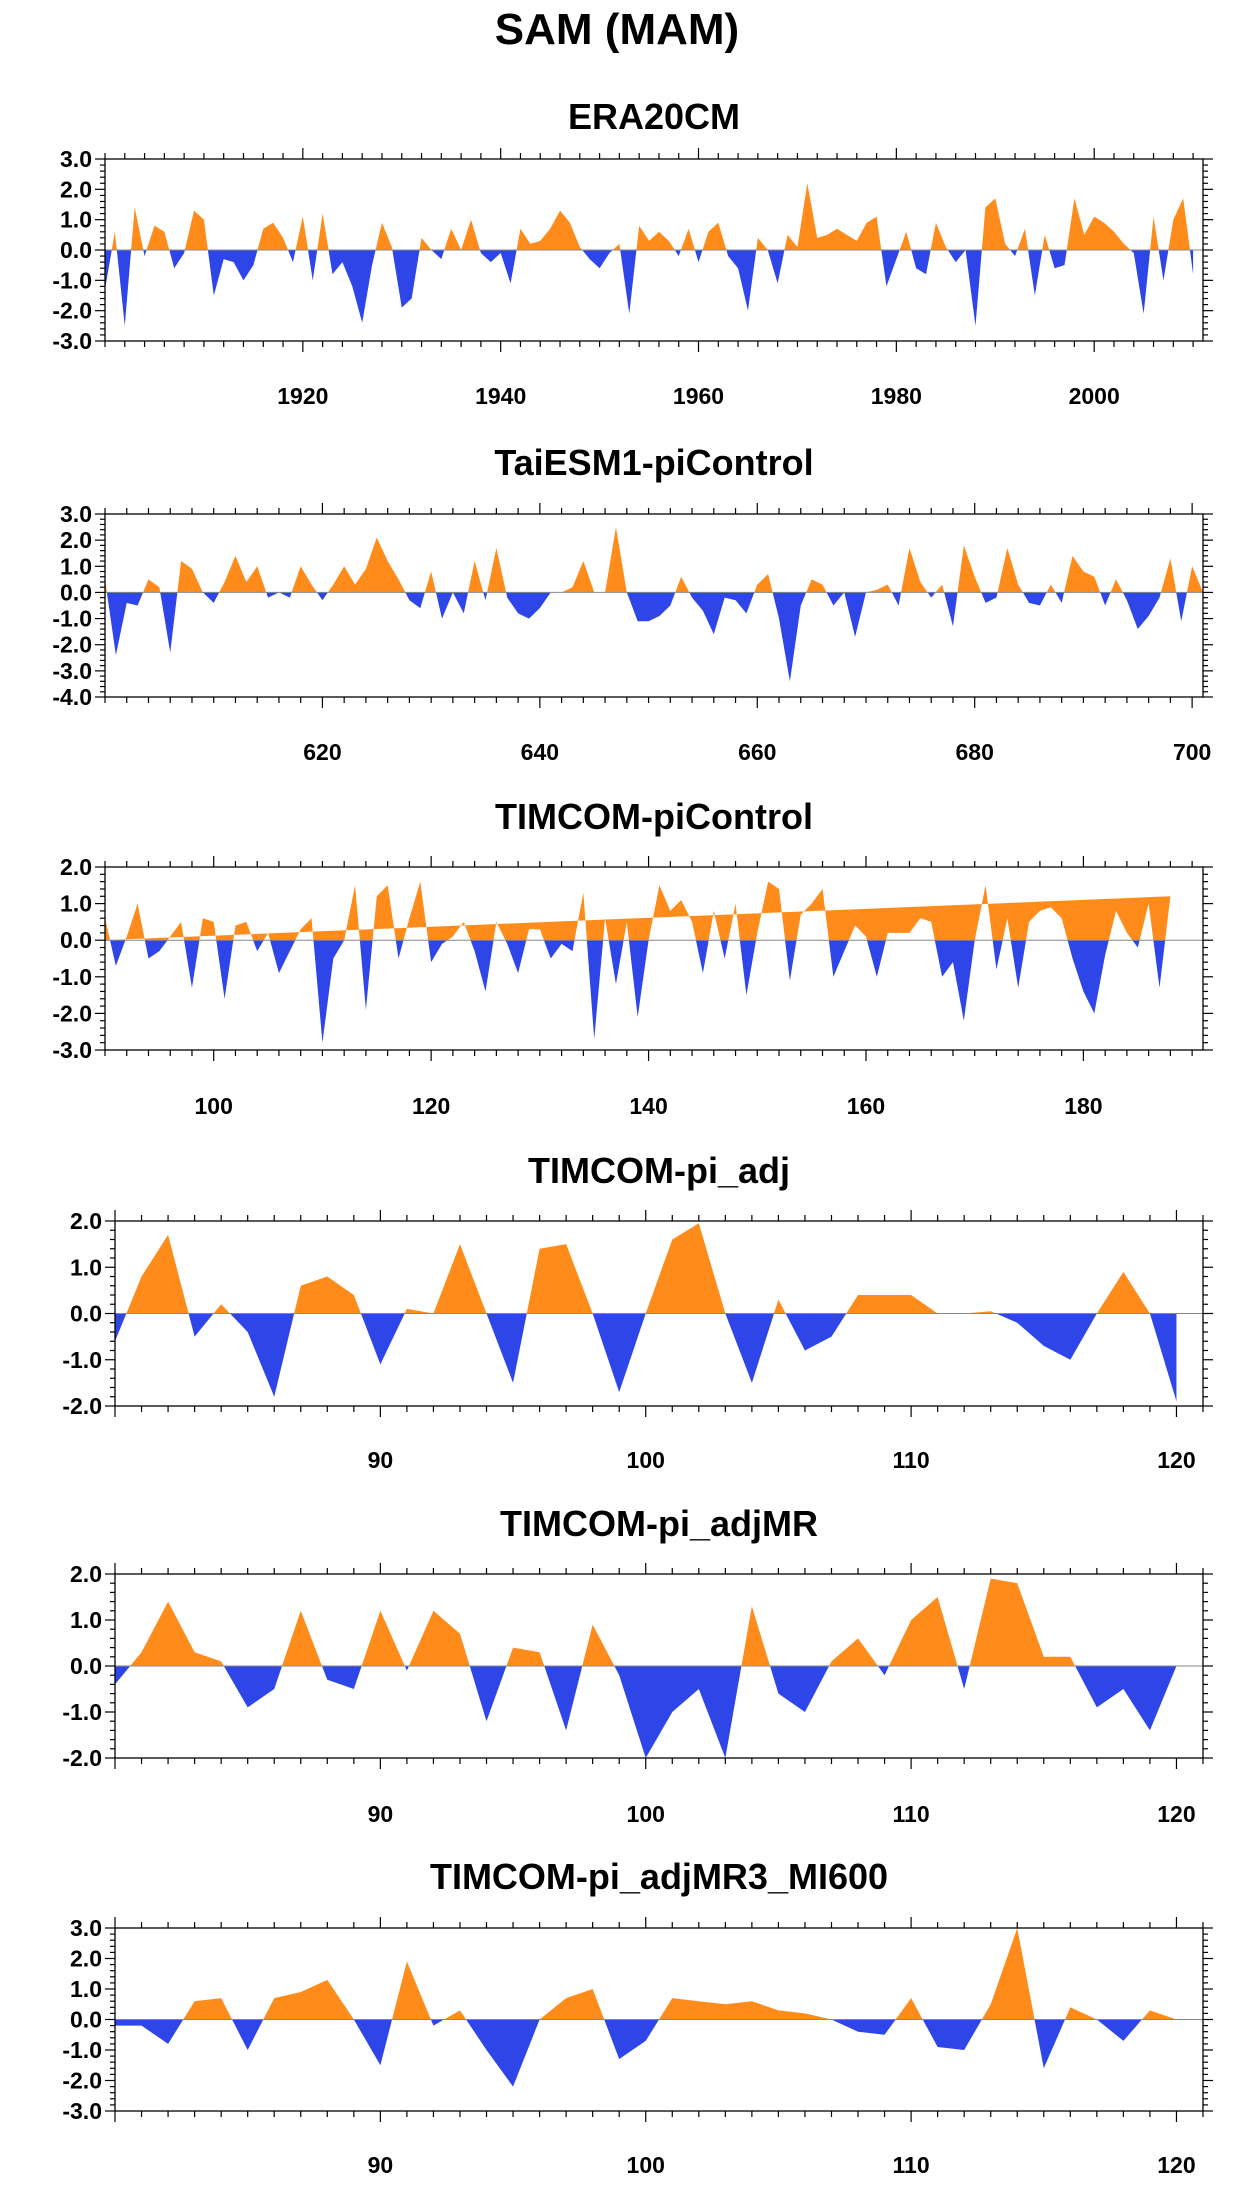 Image resolution: width=1235 pixels, height=2185 pixels. What do you see at coordinates (975, 752) in the screenshot?
I see `x-tick-label: 680` at bounding box center [975, 752].